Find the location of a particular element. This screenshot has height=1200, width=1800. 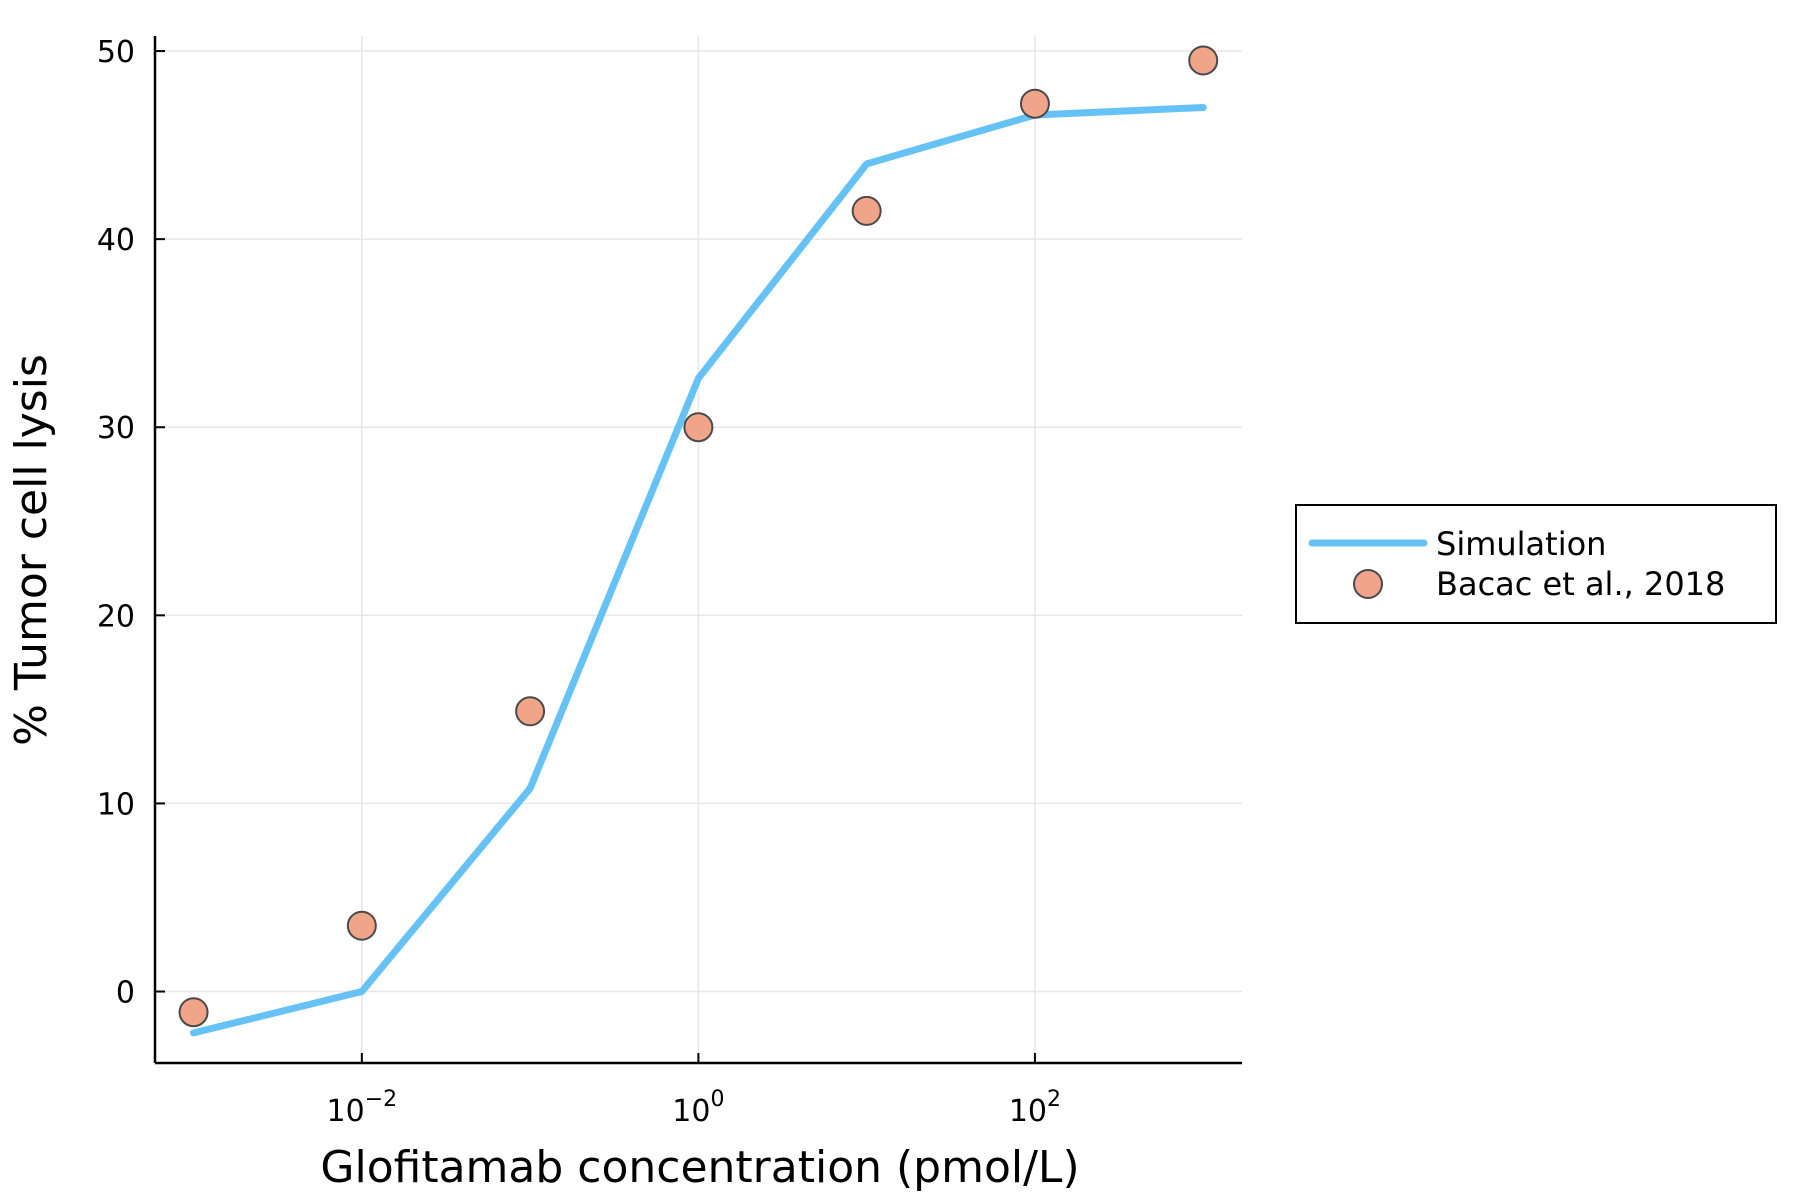

x-tick-label-1: 10⁰ is located at coordinates (698, 1108).